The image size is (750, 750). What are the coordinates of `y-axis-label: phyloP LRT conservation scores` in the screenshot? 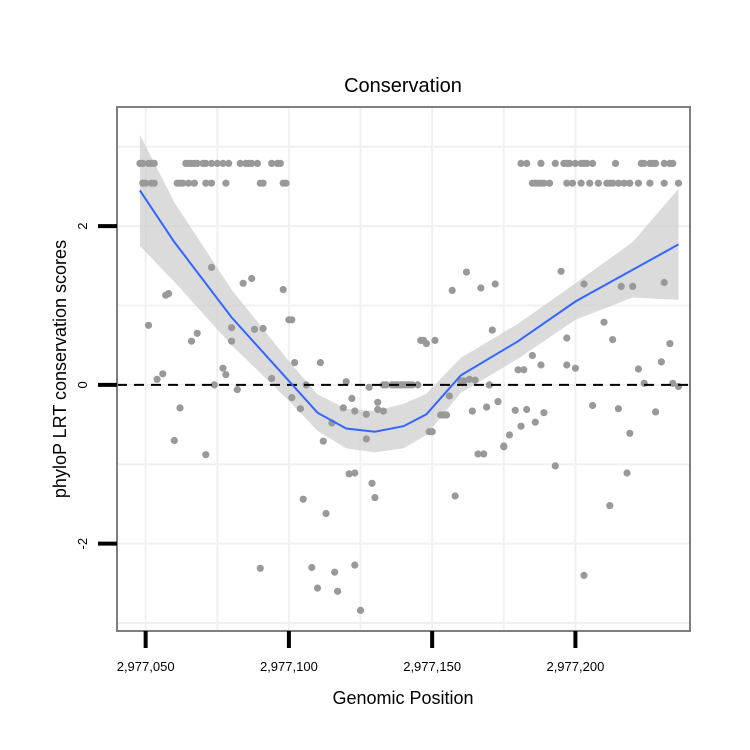 It's located at (60, 369).